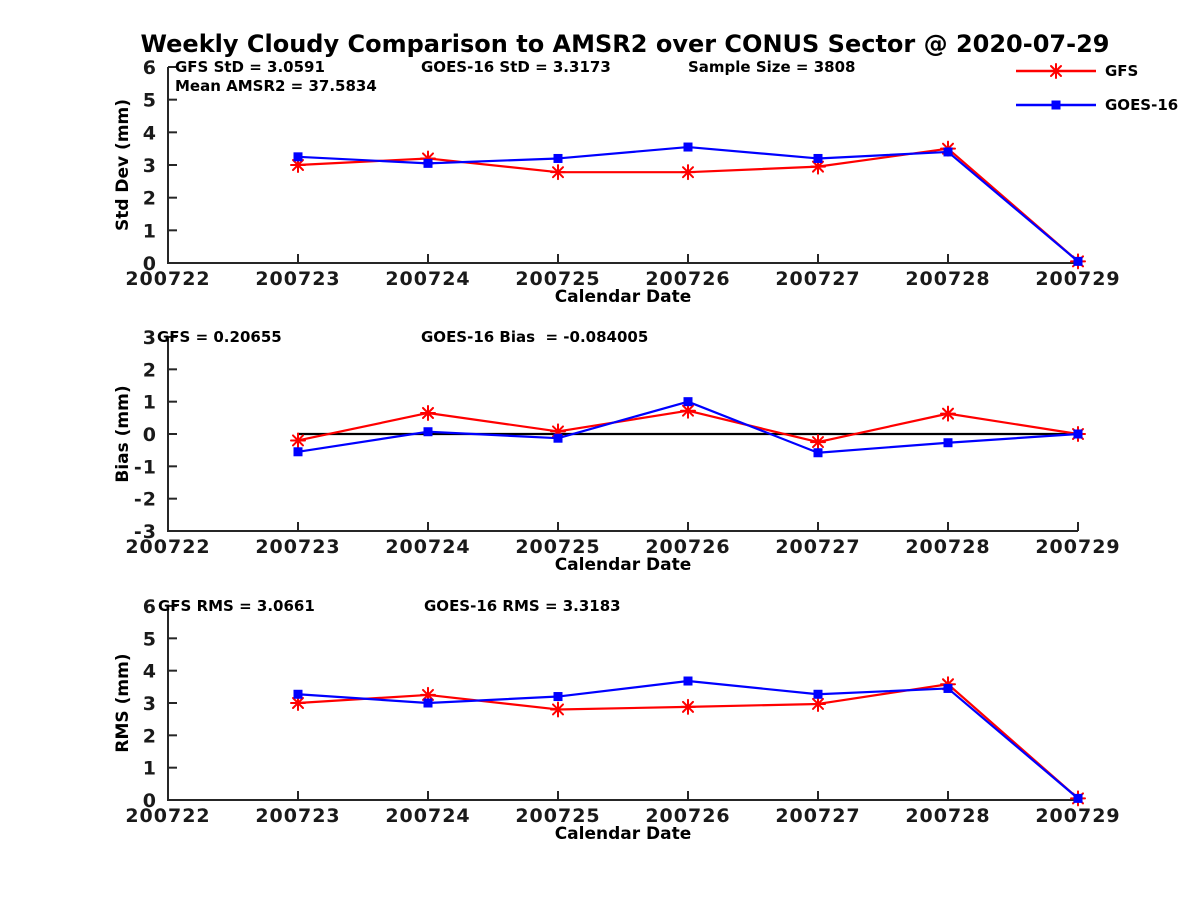 Image resolution: width=1200 pixels, height=900 pixels. What do you see at coordinates (623, 565) in the screenshot?
I see `x-axis-label-bias: Calendar Date` at bounding box center [623, 565].